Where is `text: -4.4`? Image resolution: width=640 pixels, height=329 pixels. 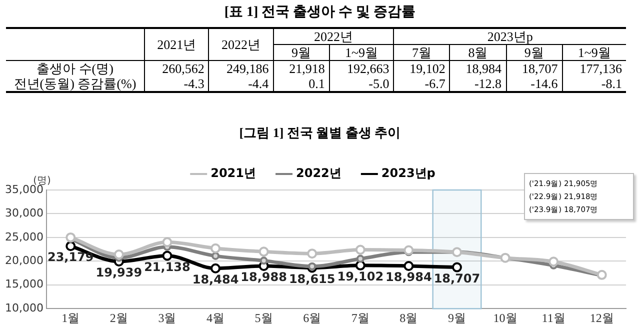 text: -4.4 is located at coordinates (258, 83).